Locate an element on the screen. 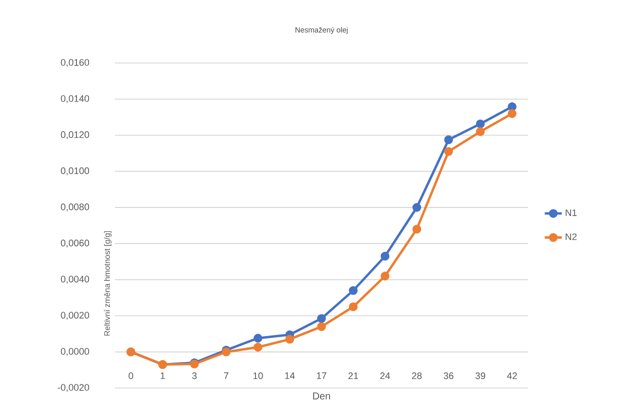 The width and height of the screenshot is (626, 403). y-tick-label: 0,0120 is located at coordinates (75, 135).